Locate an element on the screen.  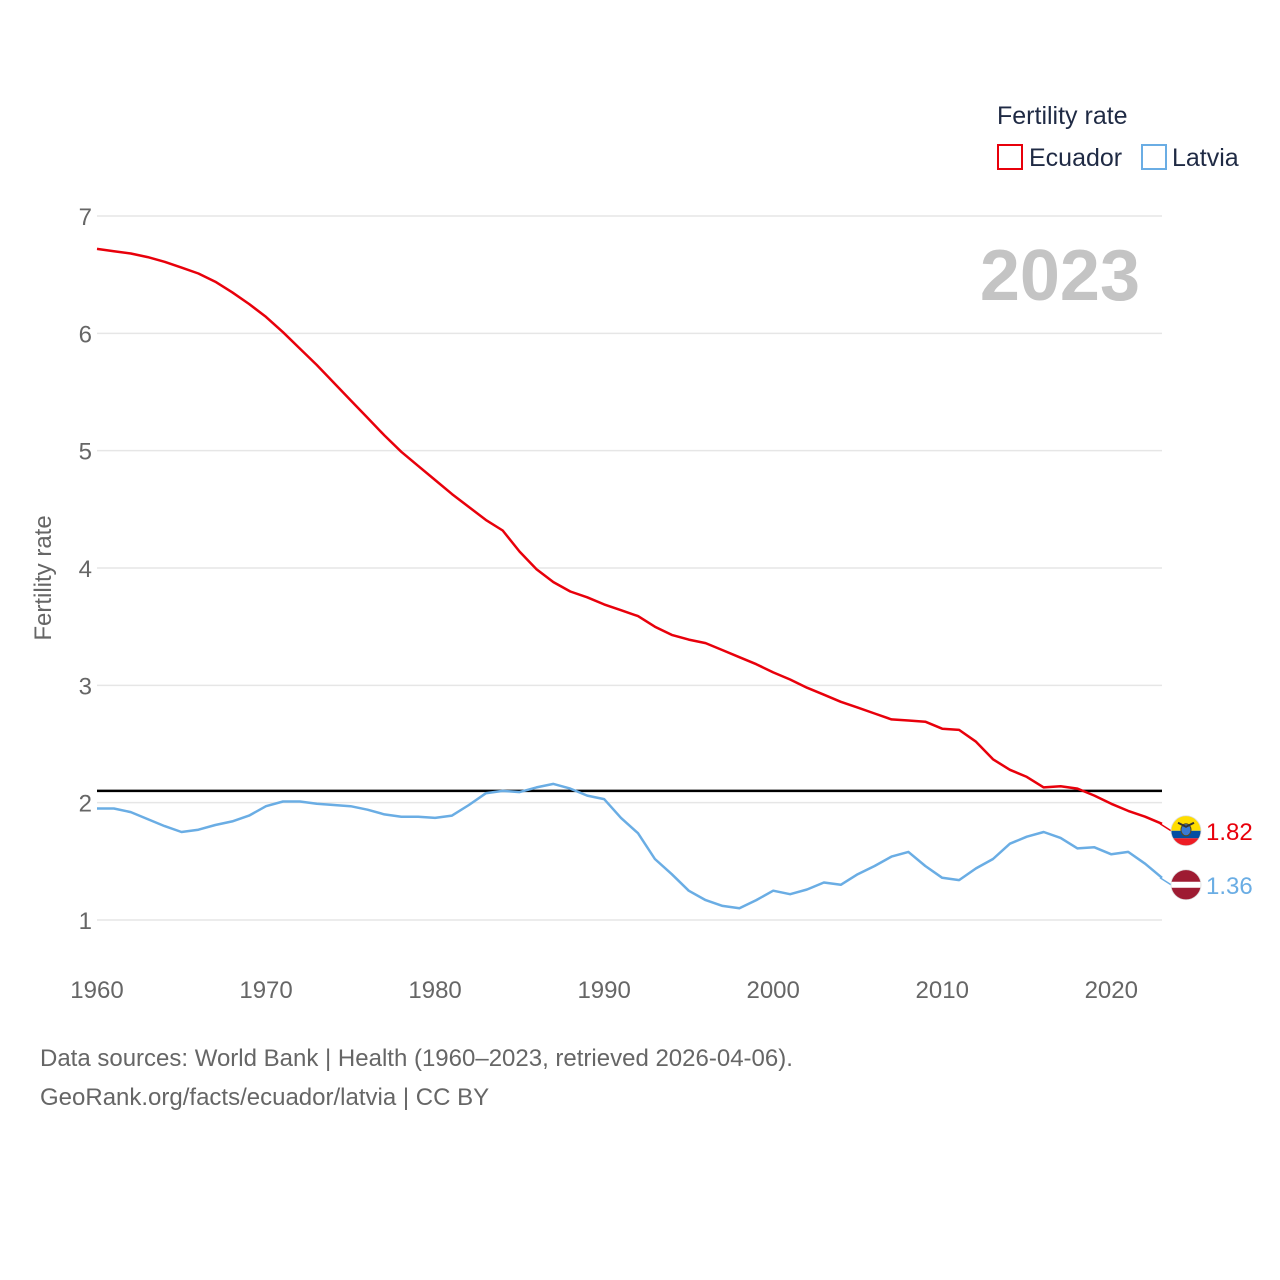
current-year-watermark: 2023 is located at coordinates (1060, 276).